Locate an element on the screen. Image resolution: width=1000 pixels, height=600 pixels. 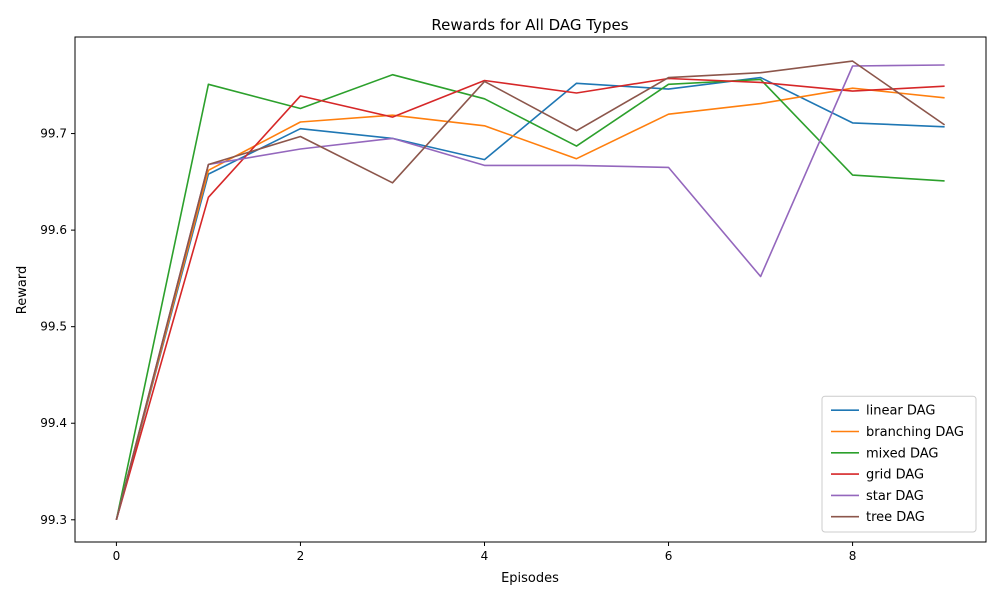
y-tick-label: 99.5 is located at coordinates (53, 327).